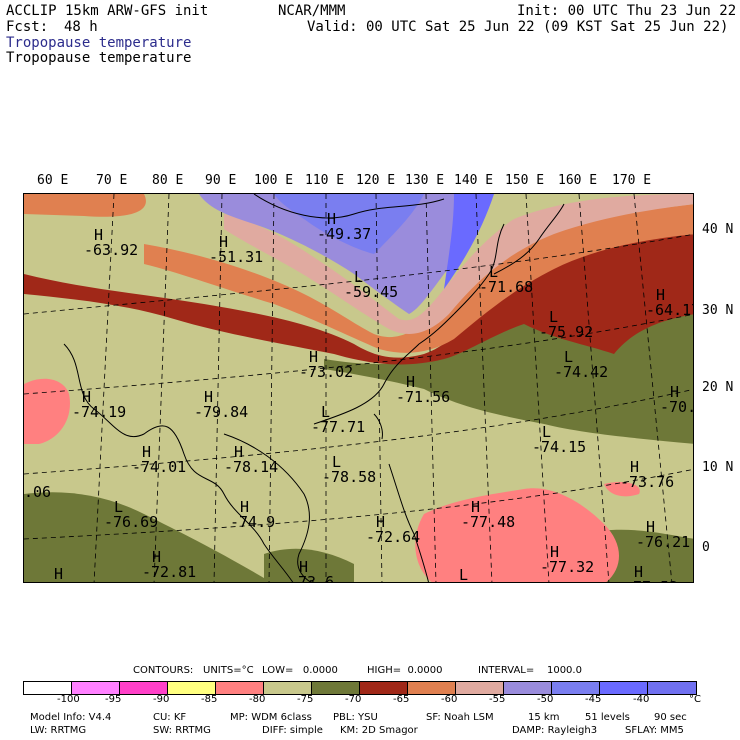 This screenshot has width=740, height=740. What do you see at coordinates (474, 180) in the screenshot?
I see `lon-label: 140 E` at bounding box center [474, 180].